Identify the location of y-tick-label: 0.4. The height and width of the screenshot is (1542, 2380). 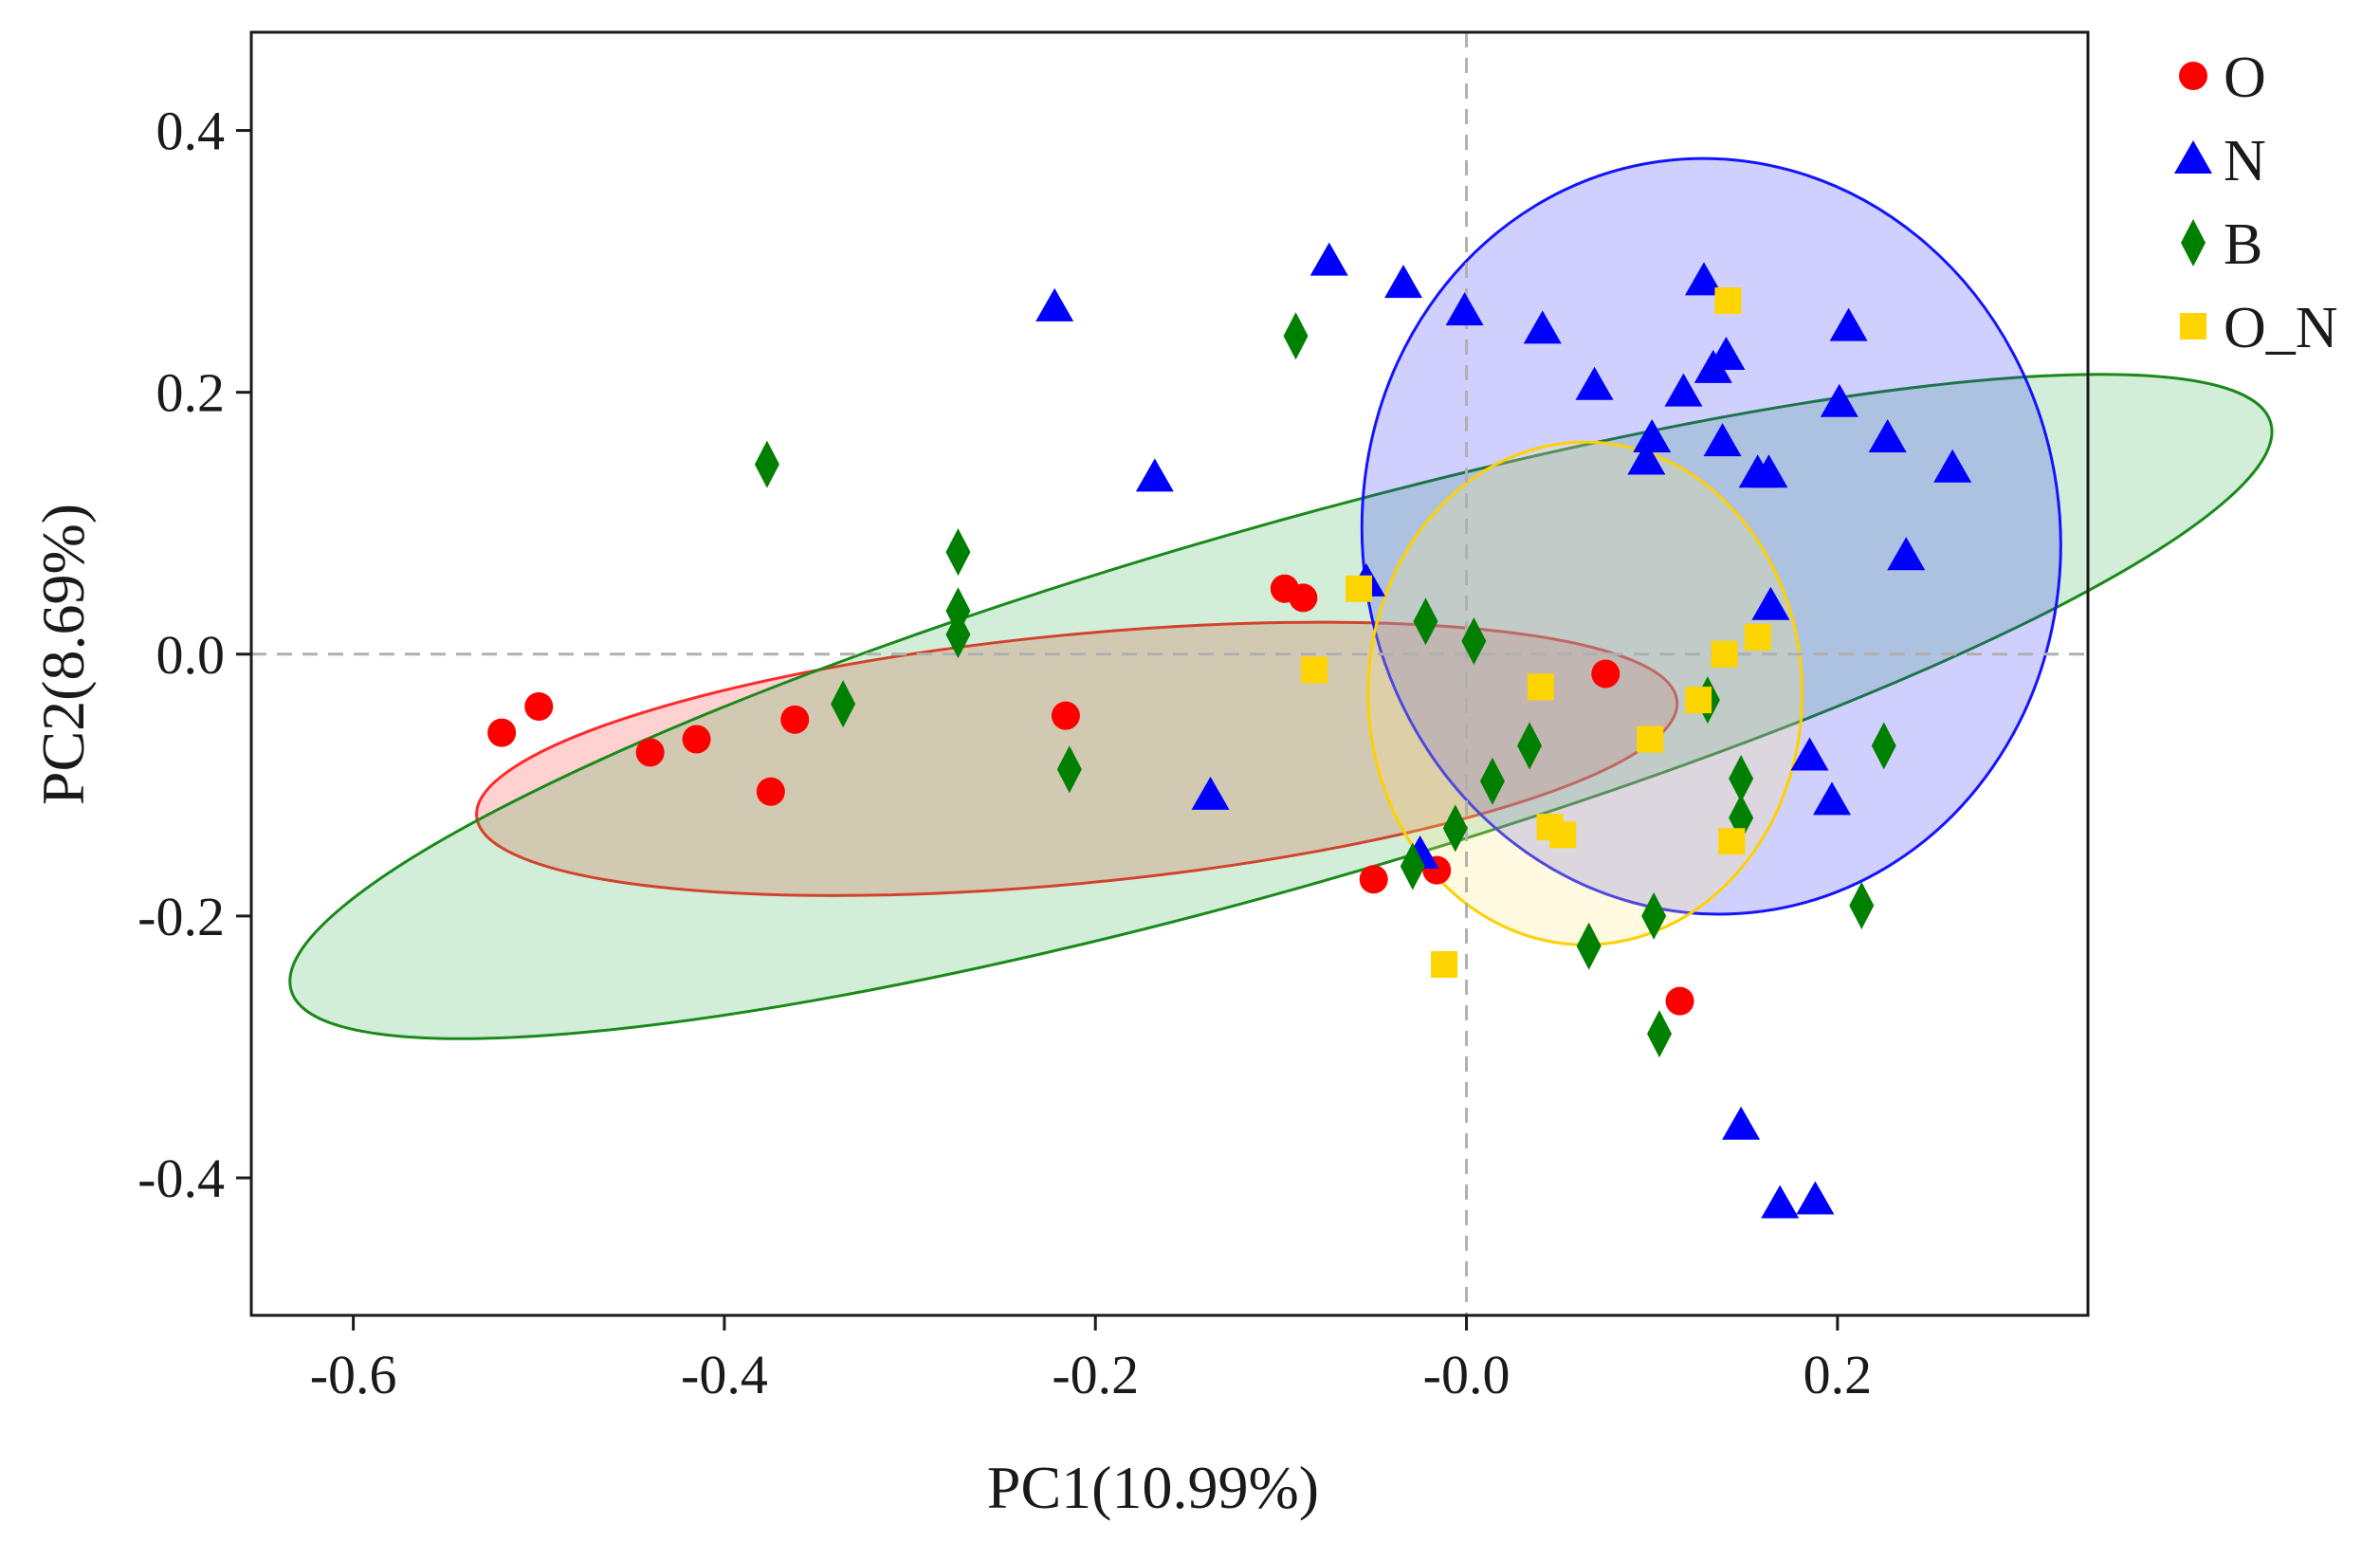
(191, 131).